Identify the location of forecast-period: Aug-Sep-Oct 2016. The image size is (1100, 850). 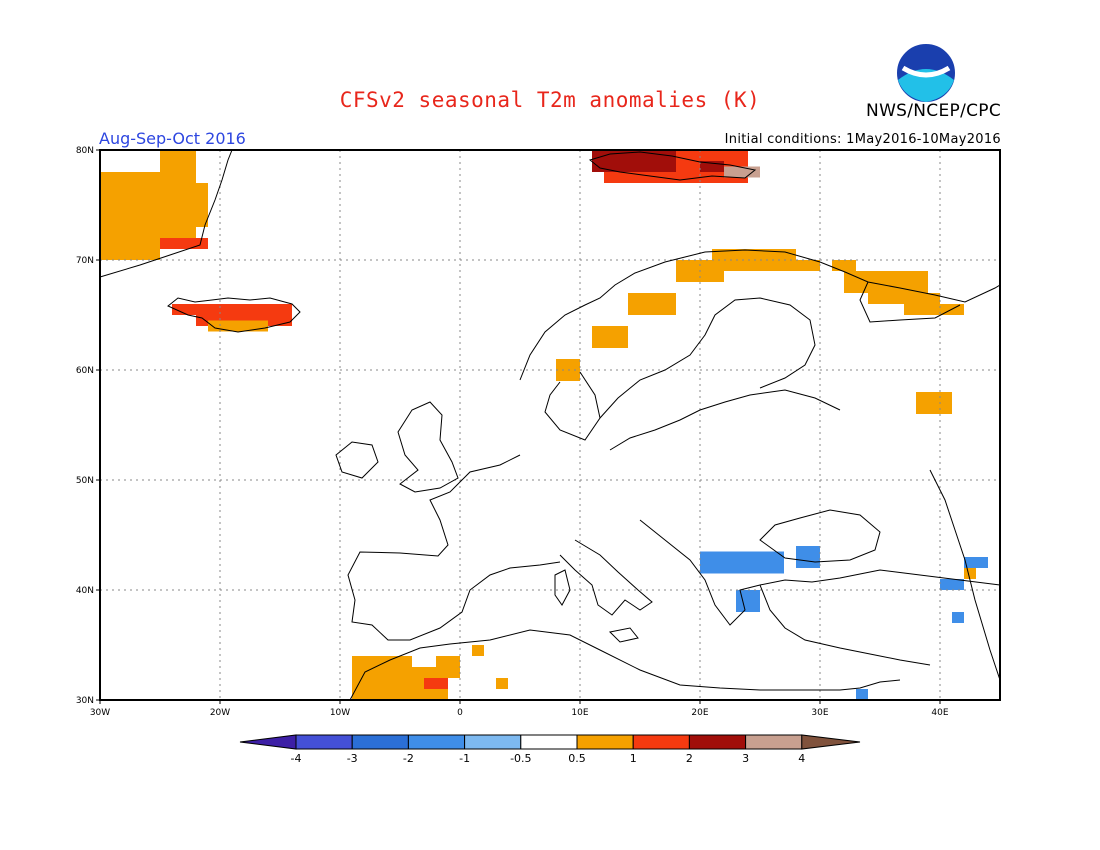
(172, 138).